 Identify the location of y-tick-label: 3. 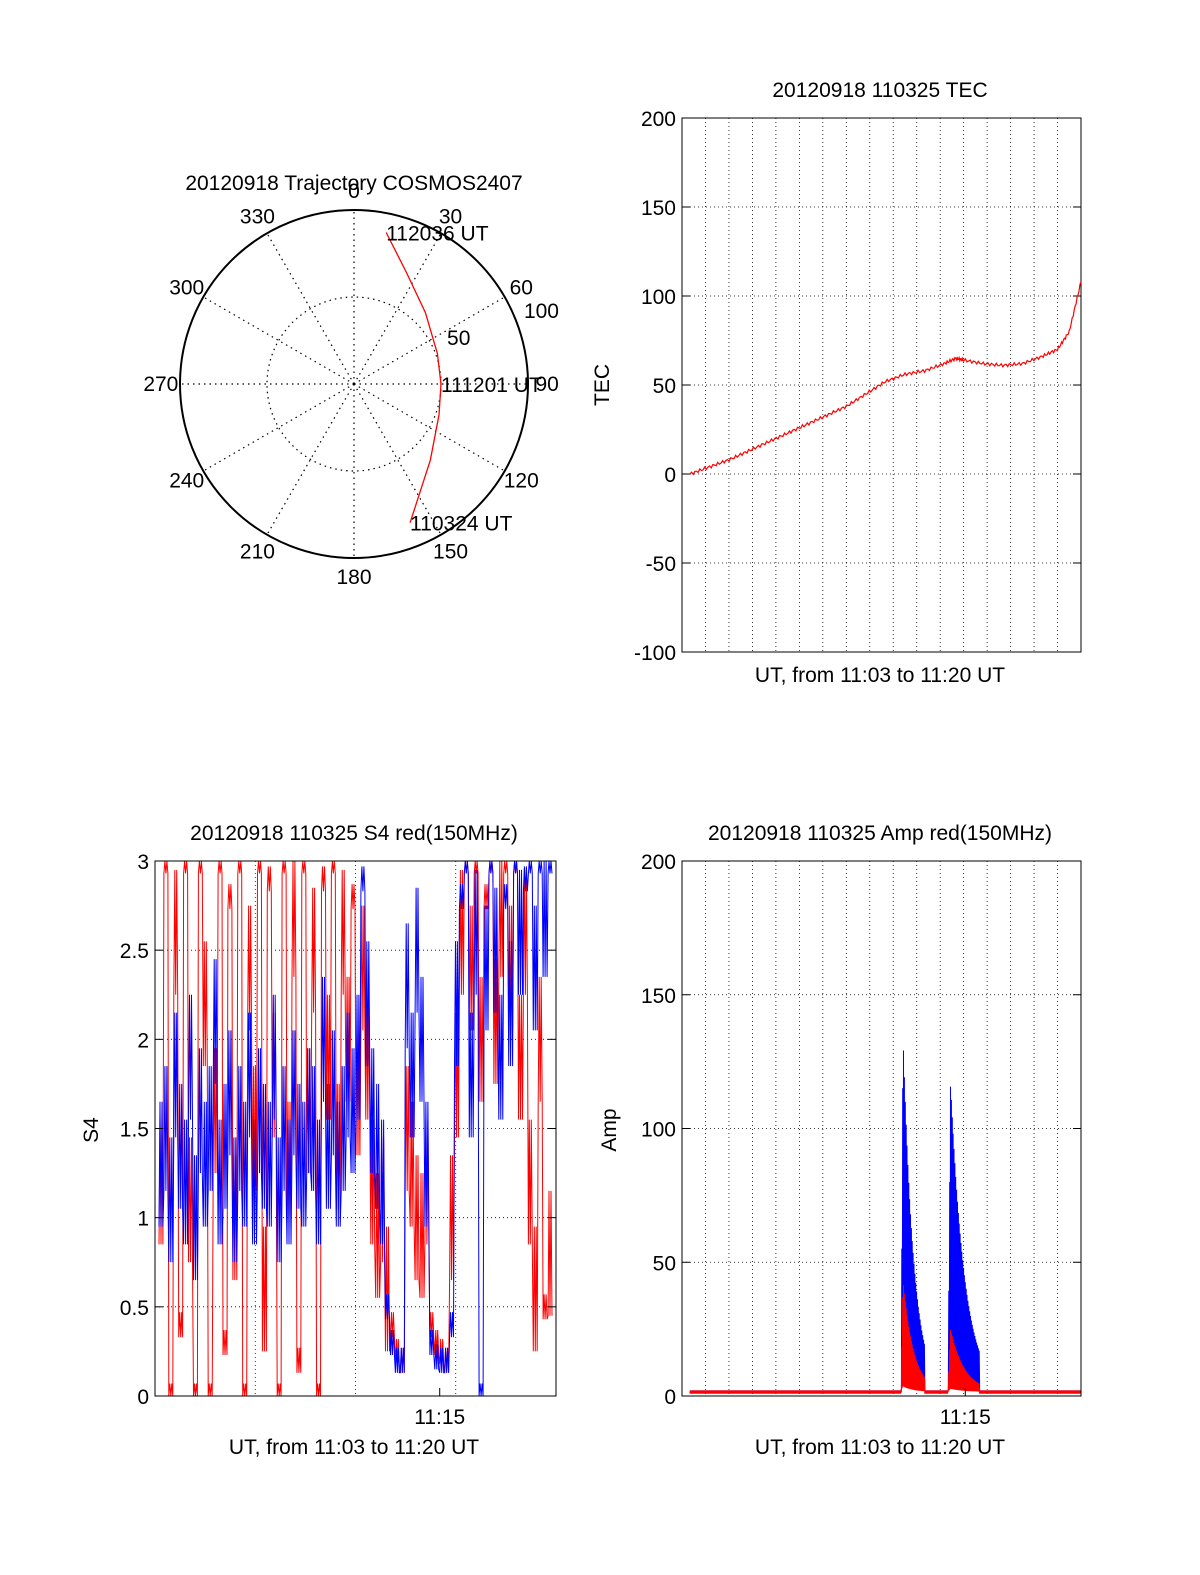
(143, 862).